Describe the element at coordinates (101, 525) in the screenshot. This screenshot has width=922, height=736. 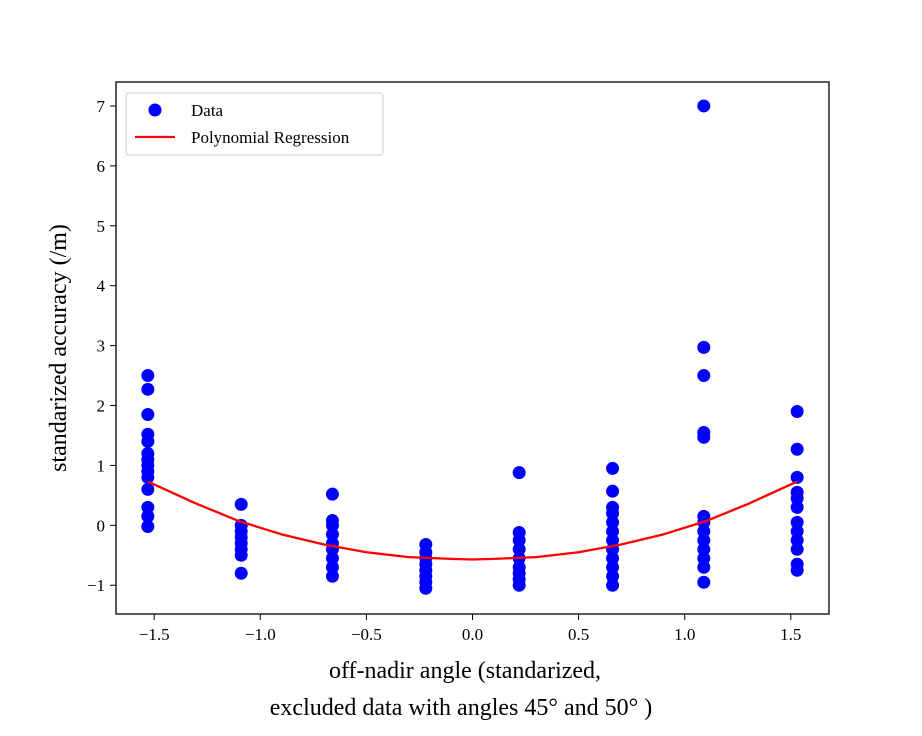
I see `y-tick-label: 0` at that location.